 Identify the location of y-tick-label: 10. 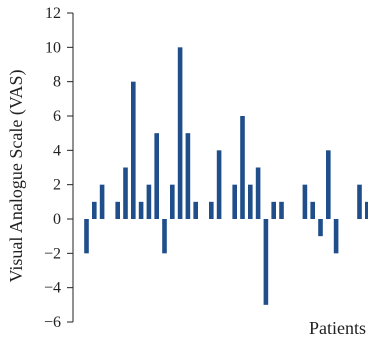
(53, 47).